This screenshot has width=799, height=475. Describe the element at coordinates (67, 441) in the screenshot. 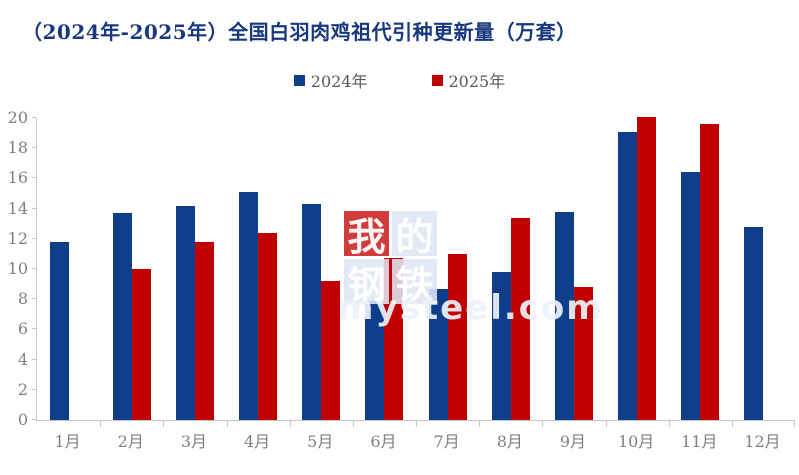

I see `x-tick-label: 1月` at that location.